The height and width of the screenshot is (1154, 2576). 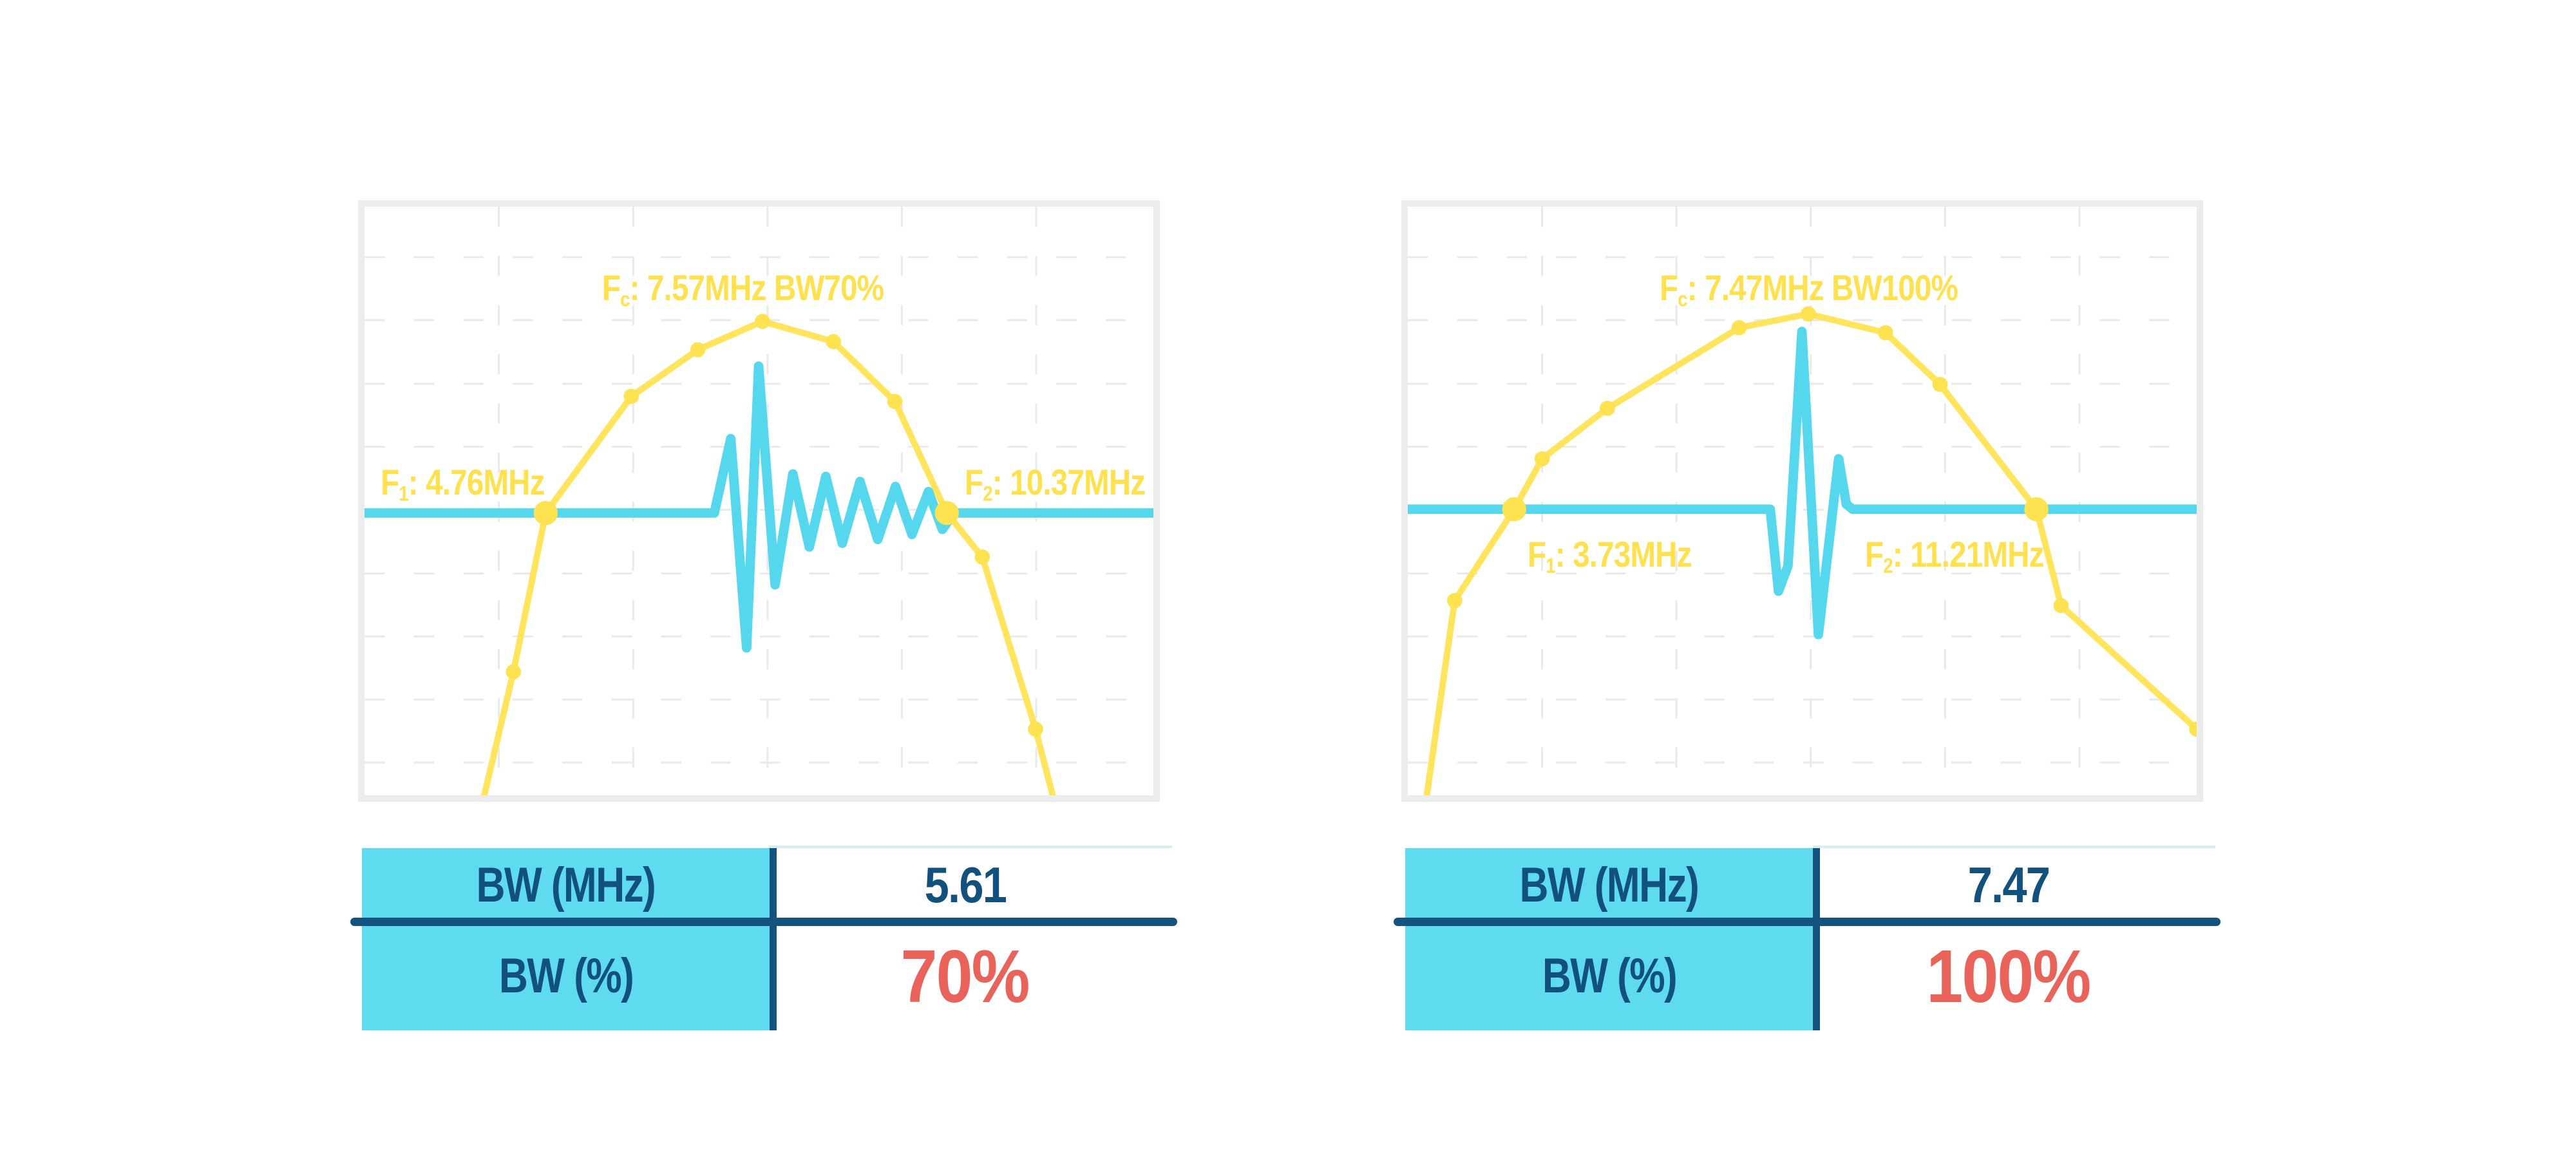 What do you see at coordinates (743, 289) in the screenshot?
I see `fc-annotation: Fc: 7.57MHz BW70%` at bounding box center [743, 289].